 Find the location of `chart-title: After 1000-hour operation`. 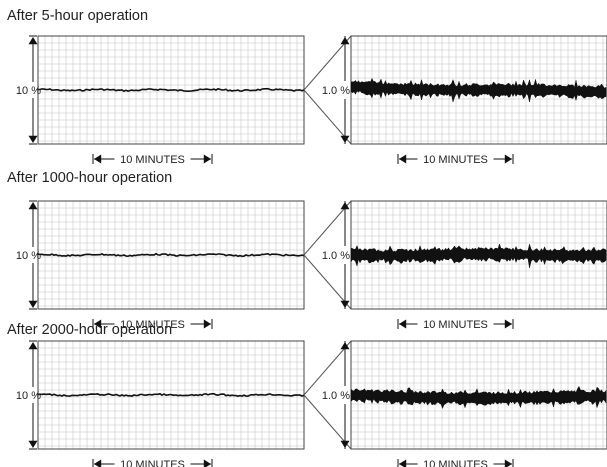

chart-title: After 1000-hour operation is located at coordinates (89, 178).